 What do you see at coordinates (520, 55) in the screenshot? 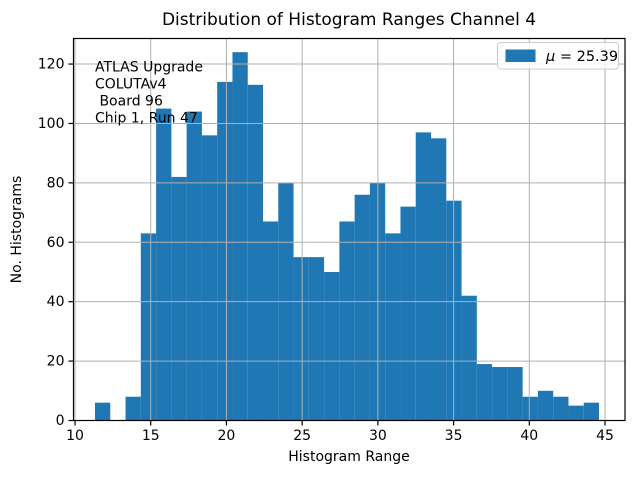
I see `legend-color-patch` at bounding box center [520, 55].